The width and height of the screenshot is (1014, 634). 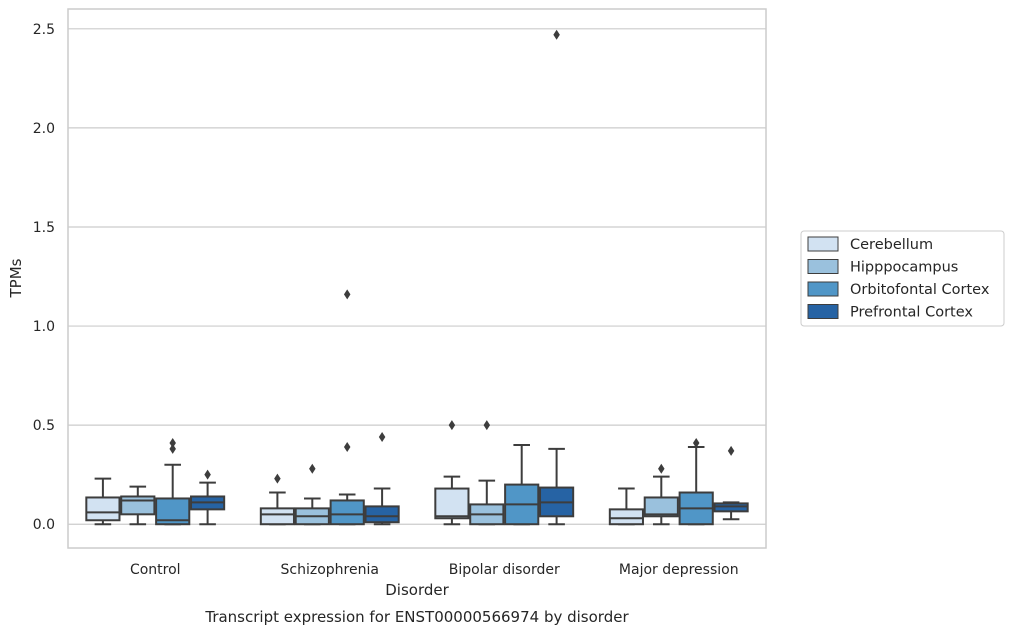 I want to click on y-tick-label: 1.0, so click(x=44, y=327).